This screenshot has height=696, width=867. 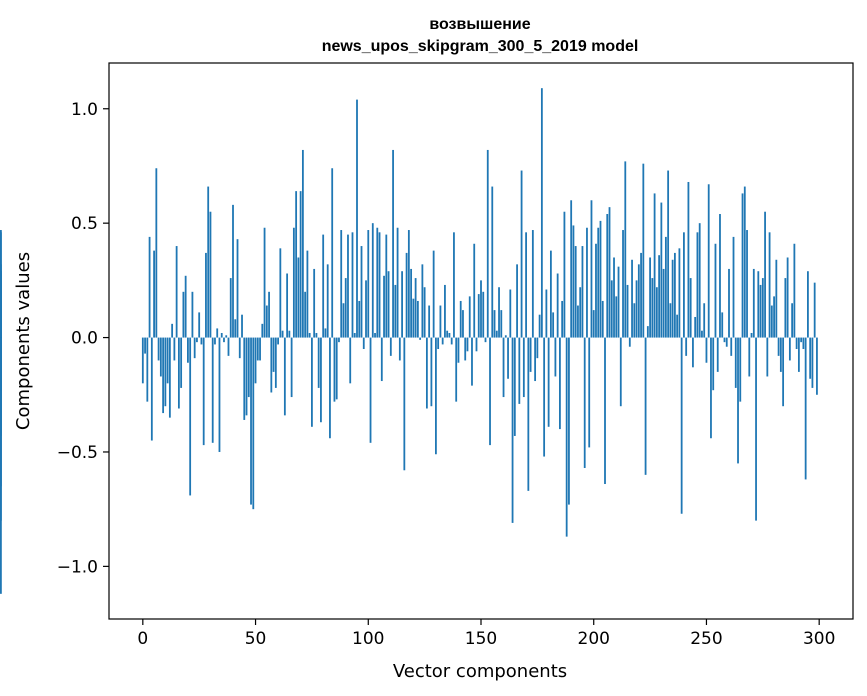 I want to click on y-tick-label: 1.0, so click(x=84, y=110).